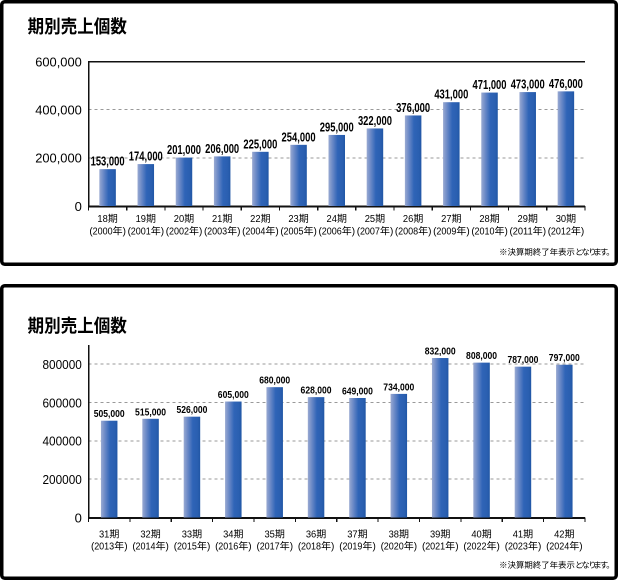  What do you see at coordinates (484, 219) in the screenshot?
I see `svg-text: 28` at bounding box center [484, 219].